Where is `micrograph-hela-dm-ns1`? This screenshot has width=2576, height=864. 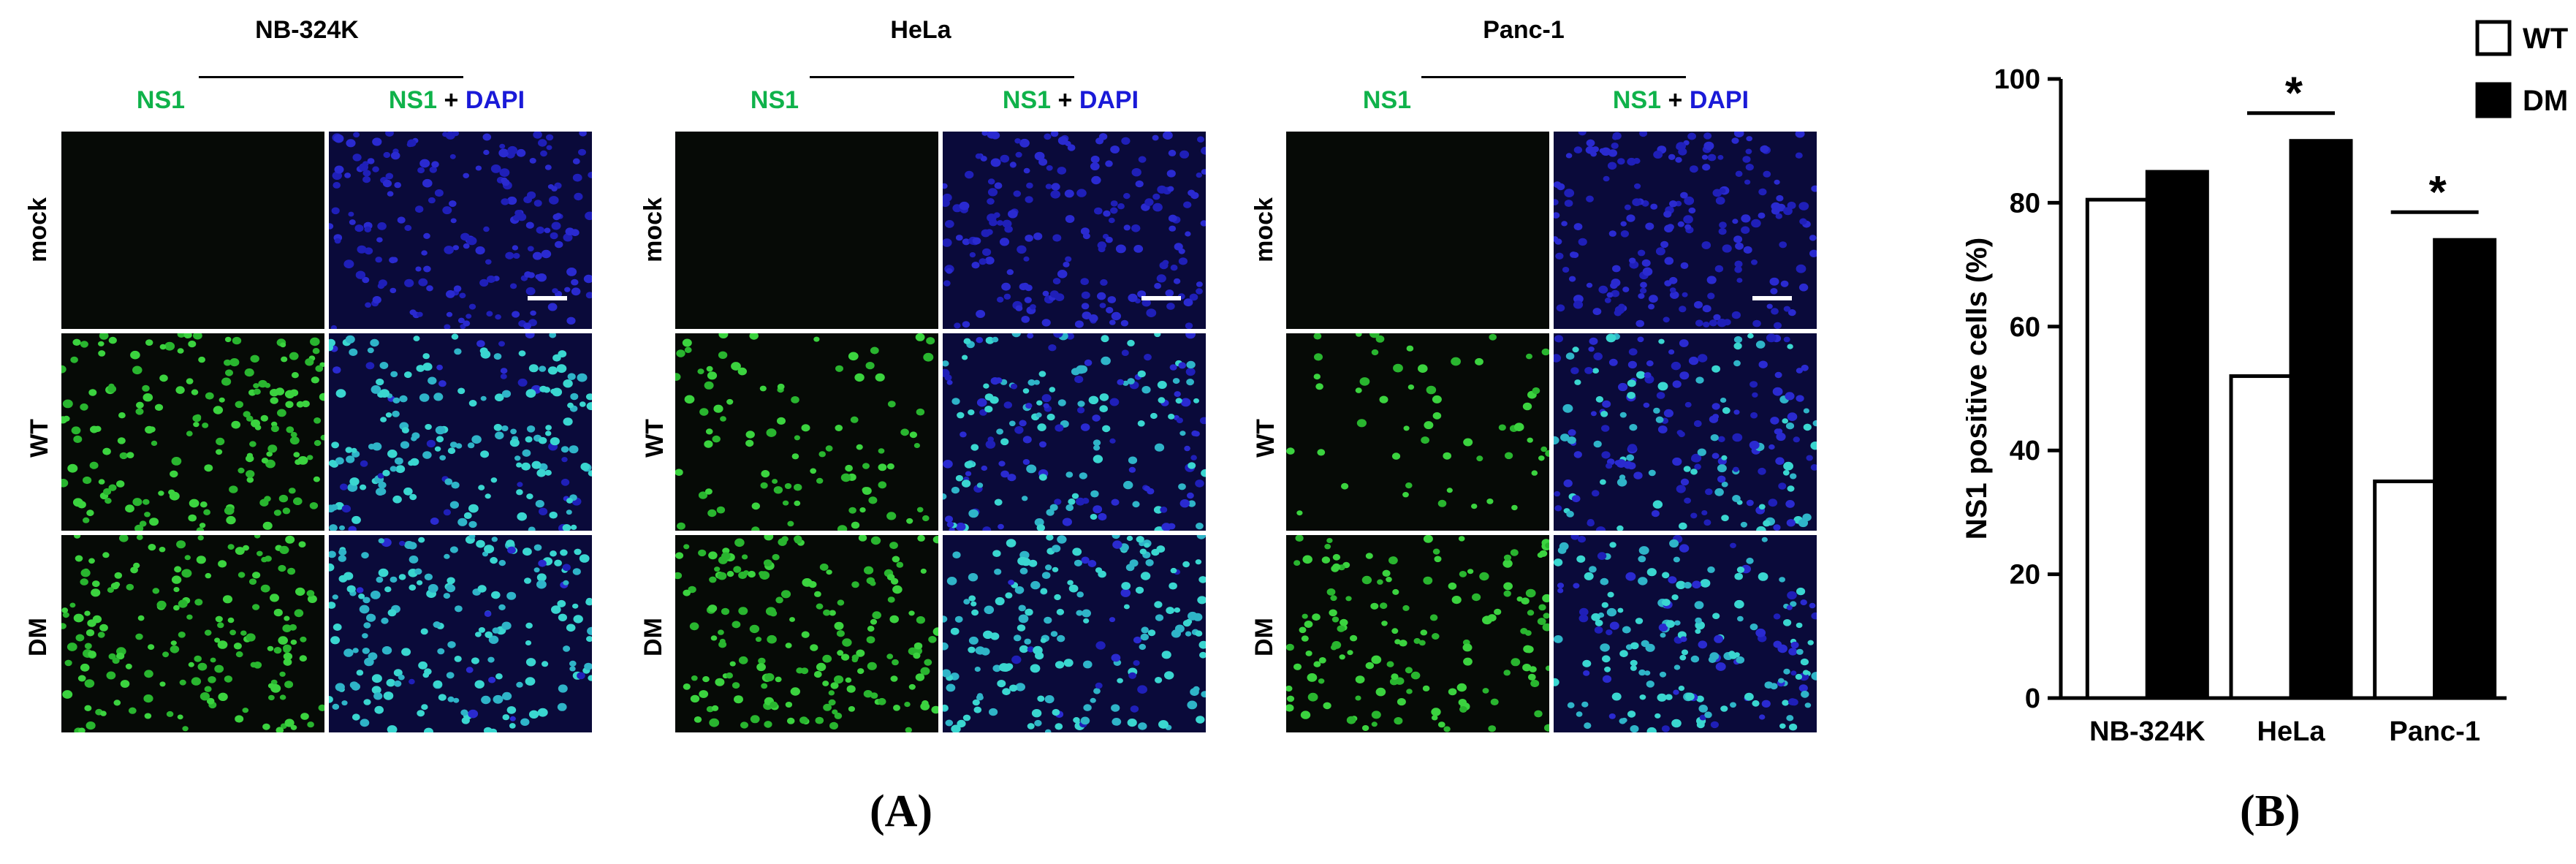 micrograph-hela-dm-ns1 is located at coordinates (806, 633).